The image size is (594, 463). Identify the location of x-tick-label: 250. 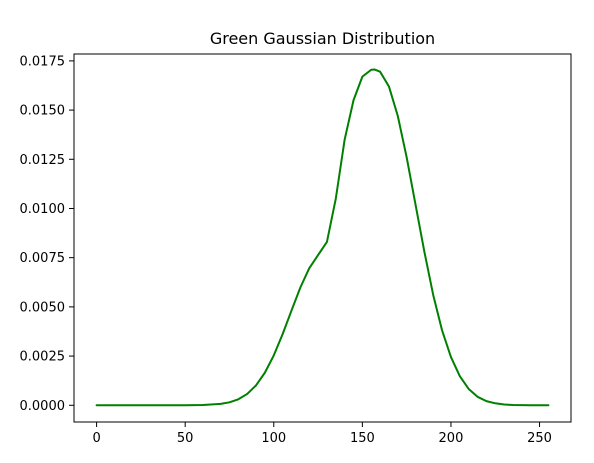
(539, 438).